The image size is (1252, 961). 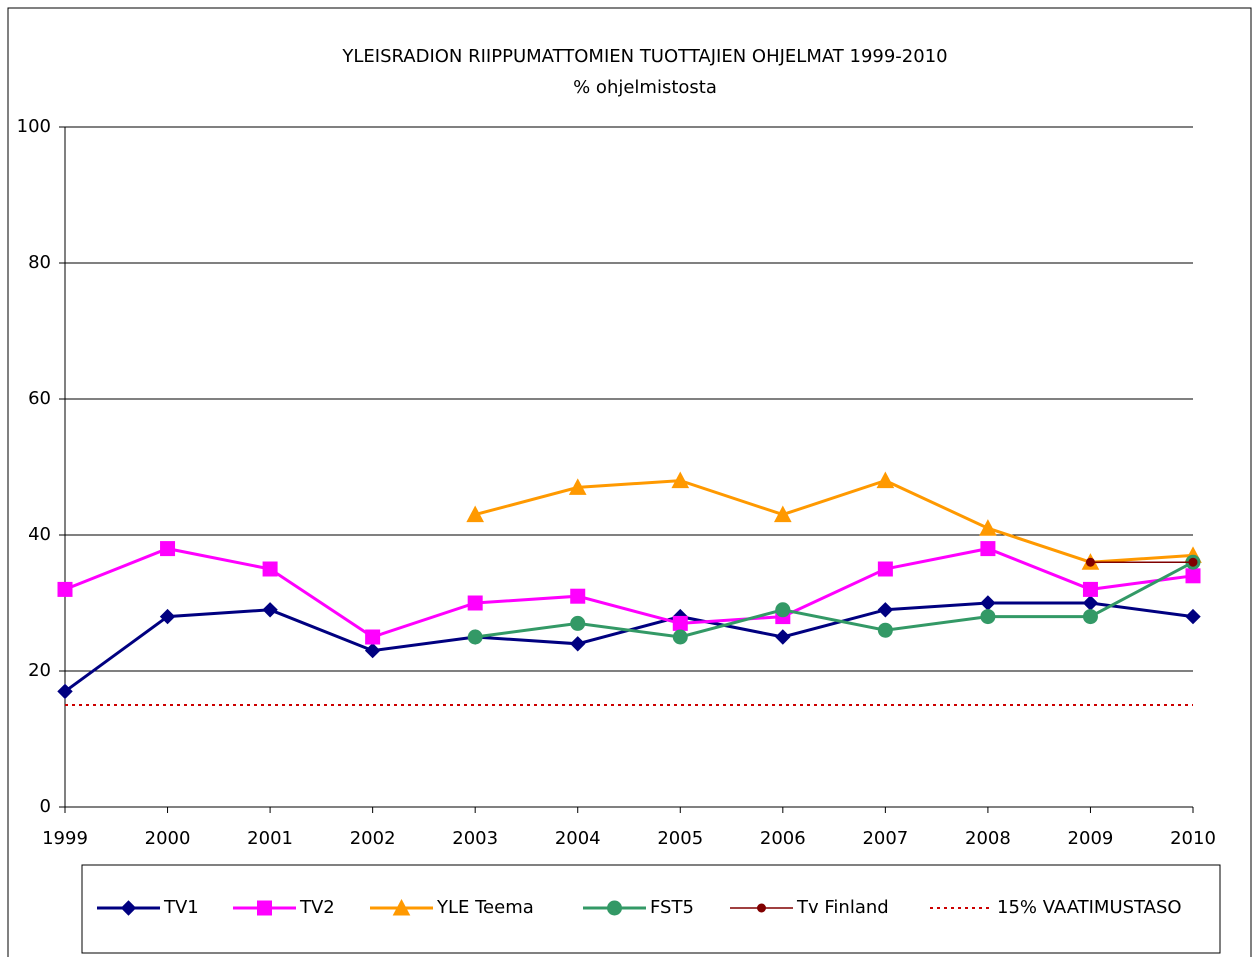 What do you see at coordinates (45, 806) in the screenshot?
I see `y-tick-label: 0` at bounding box center [45, 806].